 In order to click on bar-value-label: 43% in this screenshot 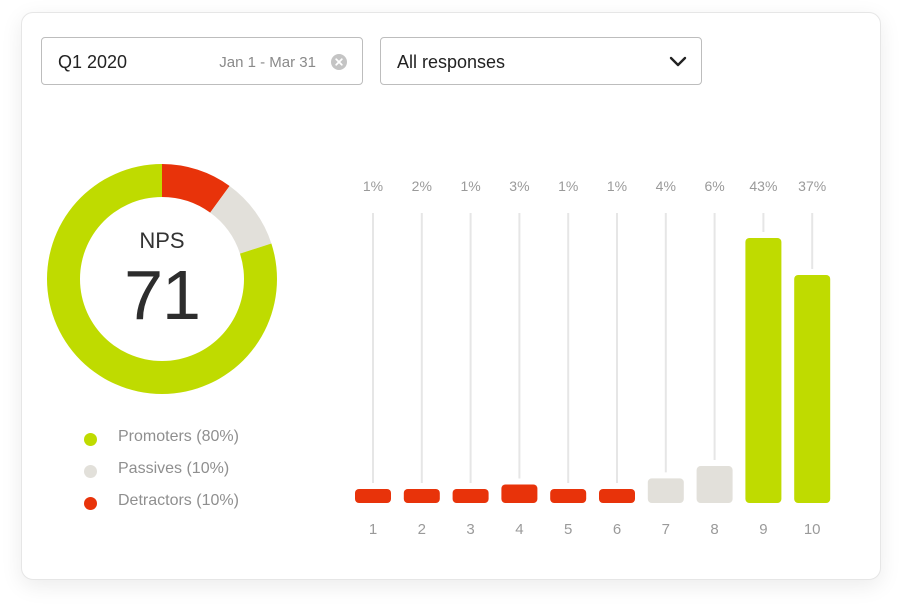, I will do `click(763, 186)`.